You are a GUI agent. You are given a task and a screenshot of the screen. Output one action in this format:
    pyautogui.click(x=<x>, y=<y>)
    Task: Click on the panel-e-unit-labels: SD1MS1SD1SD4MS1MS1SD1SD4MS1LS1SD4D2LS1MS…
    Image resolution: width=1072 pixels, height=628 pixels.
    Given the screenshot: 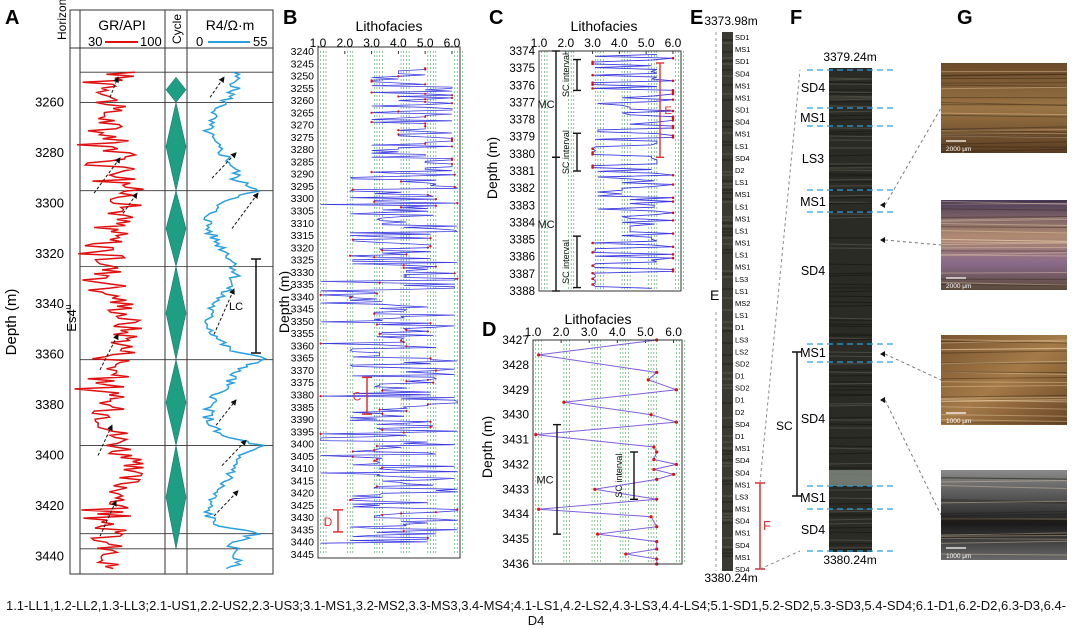 What is the action you would take?
    pyautogui.click(x=742, y=303)
    